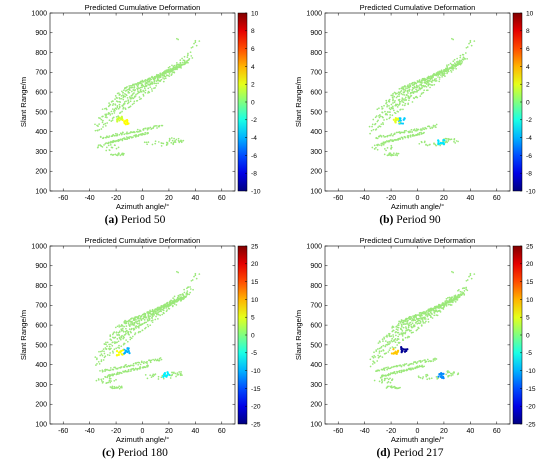 The height and width of the screenshot is (465, 550). Describe the element at coordinates (529, 120) in the screenshot. I see `colorbar-tick-label: -2` at that location.